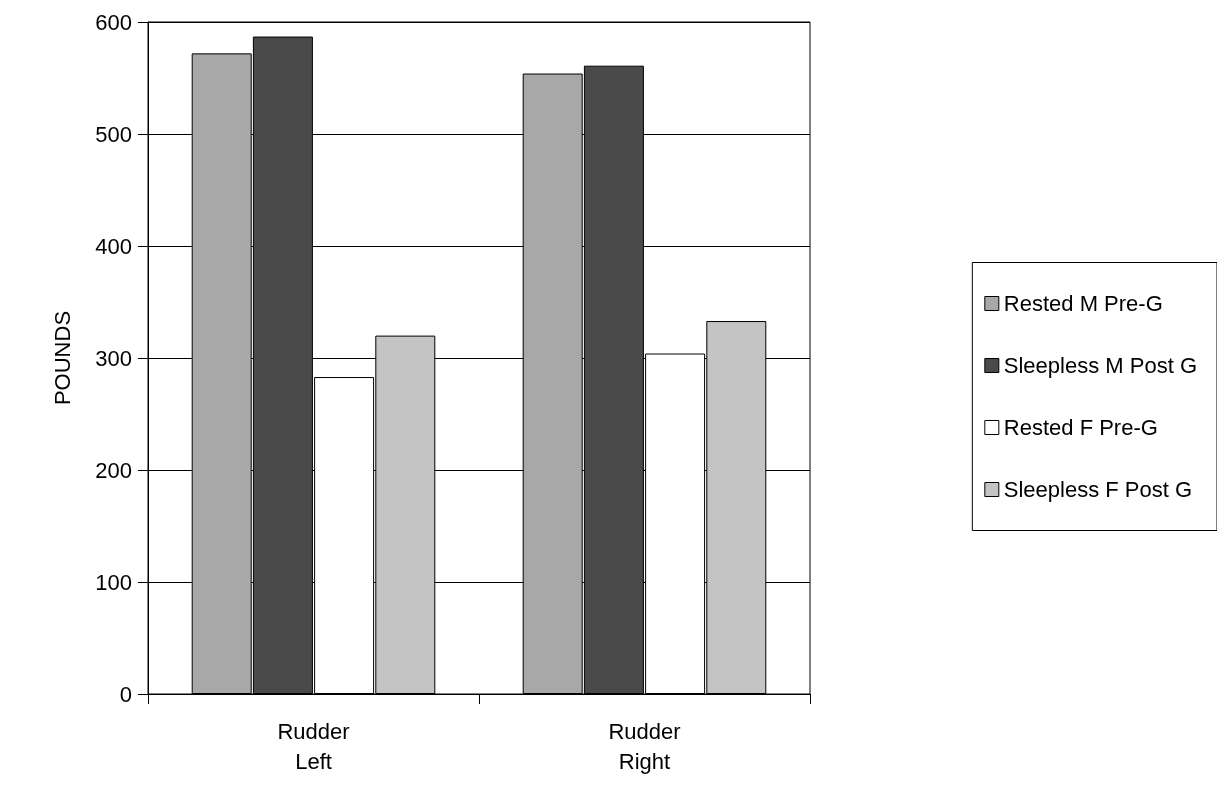  Describe the element at coordinates (1083, 303) in the screenshot. I see `legend-label: Rested M Pre-G` at that location.